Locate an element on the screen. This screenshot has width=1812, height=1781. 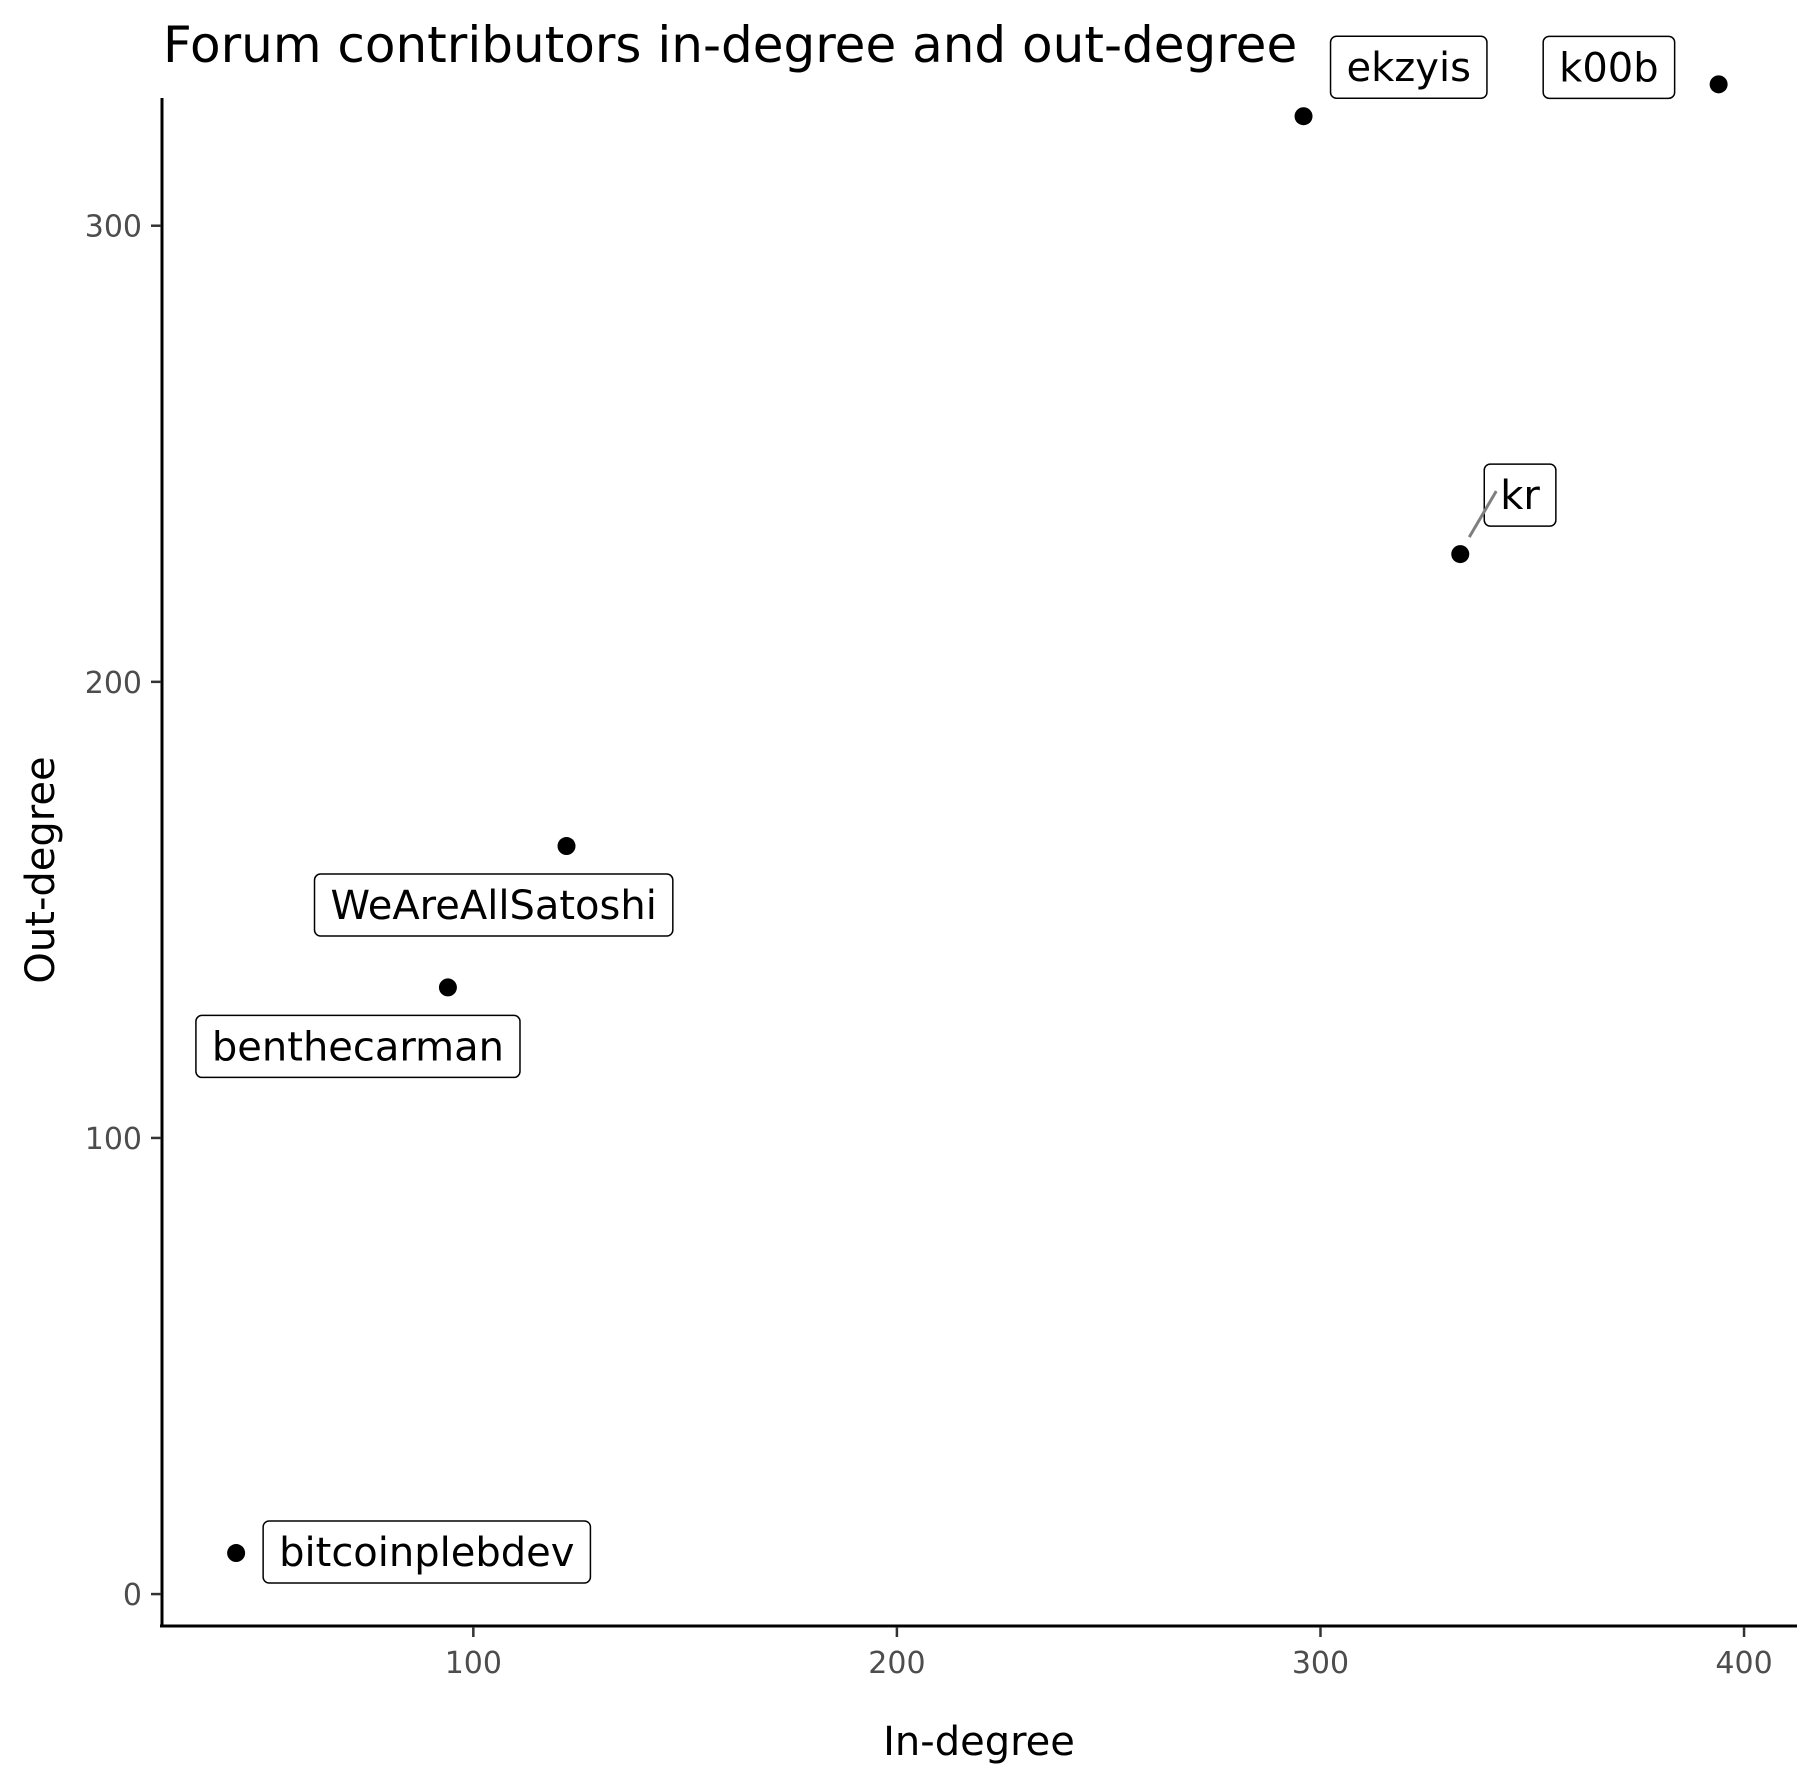
point-label-text: benthecarman is located at coordinates (358, 1047).